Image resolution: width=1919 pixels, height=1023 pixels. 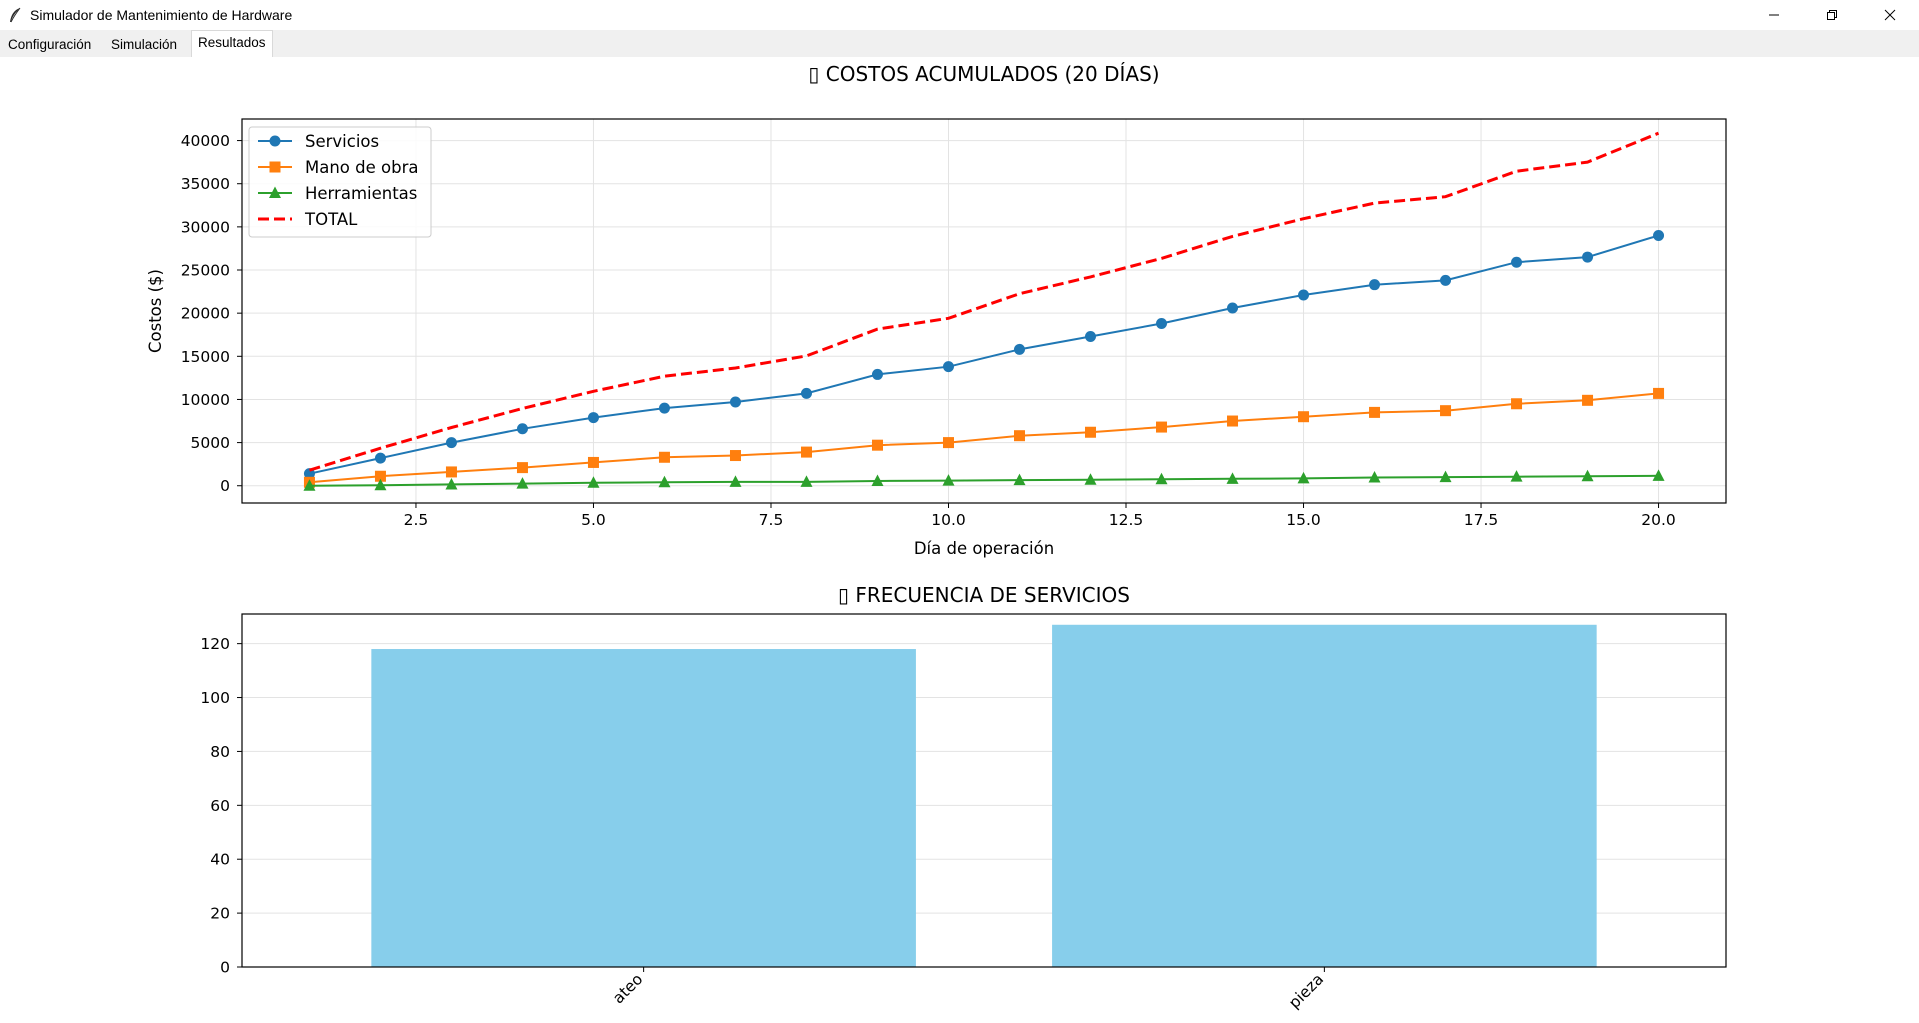 What do you see at coordinates (220, 860) in the screenshot?
I see `y-tick-label: 40` at bounding box center [220, 860].